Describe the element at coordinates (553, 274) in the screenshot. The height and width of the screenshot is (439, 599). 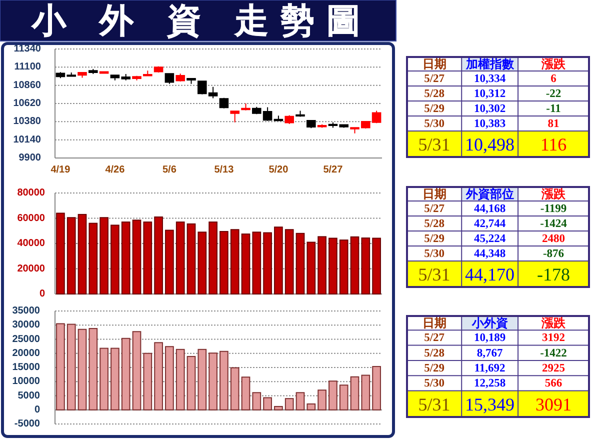
I see `text: -178` at that location.